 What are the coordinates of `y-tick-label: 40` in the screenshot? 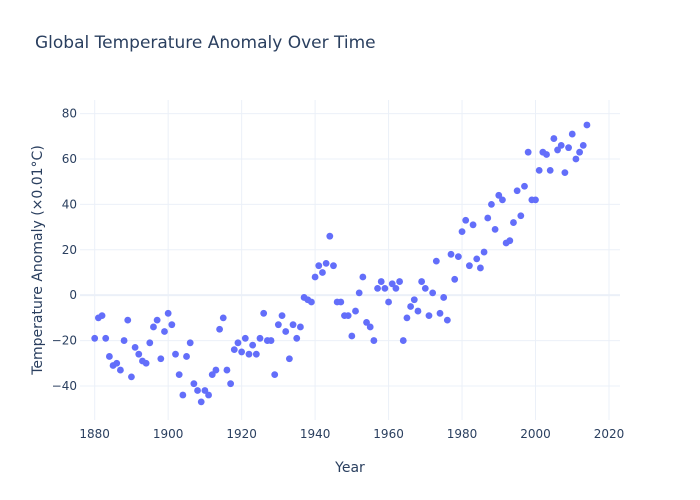 It's located at (69, 204).